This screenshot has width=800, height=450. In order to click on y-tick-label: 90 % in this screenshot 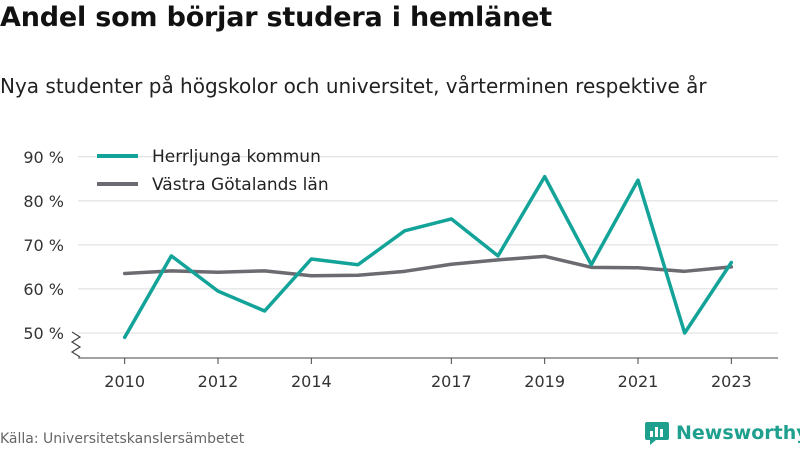, I will do `click(43, 157)`.